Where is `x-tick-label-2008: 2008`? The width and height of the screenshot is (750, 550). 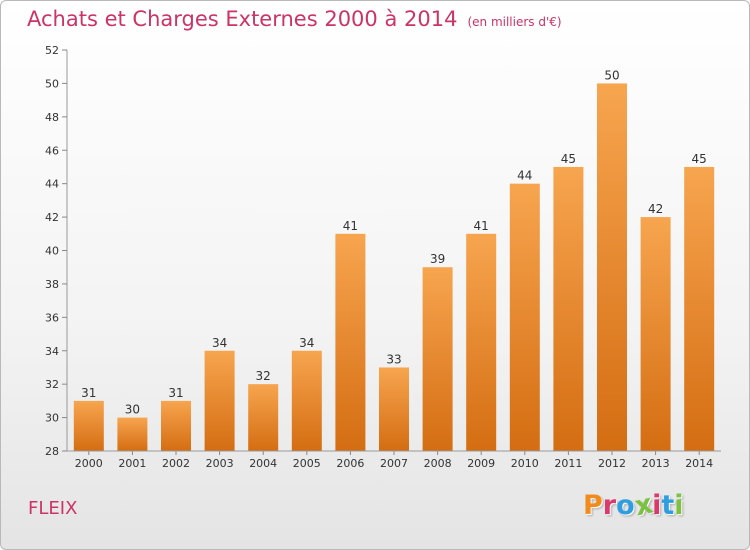
x-tick-label-2008: 2008 is located at coordinates (438, 463).